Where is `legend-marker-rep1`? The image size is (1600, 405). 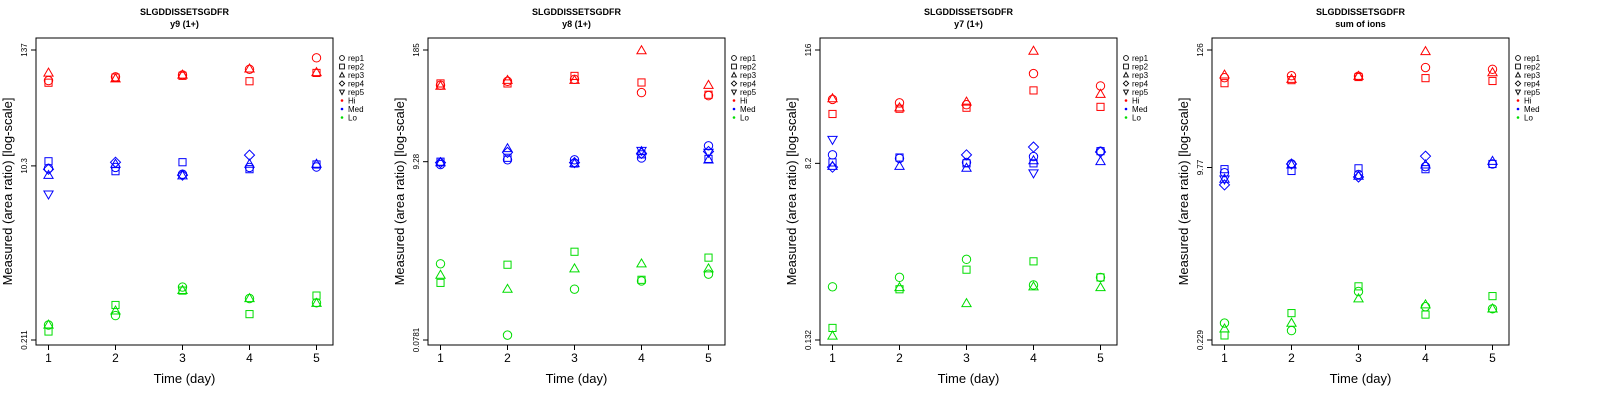 legend-marker-rep1 is located at coordinates (1518, 58).